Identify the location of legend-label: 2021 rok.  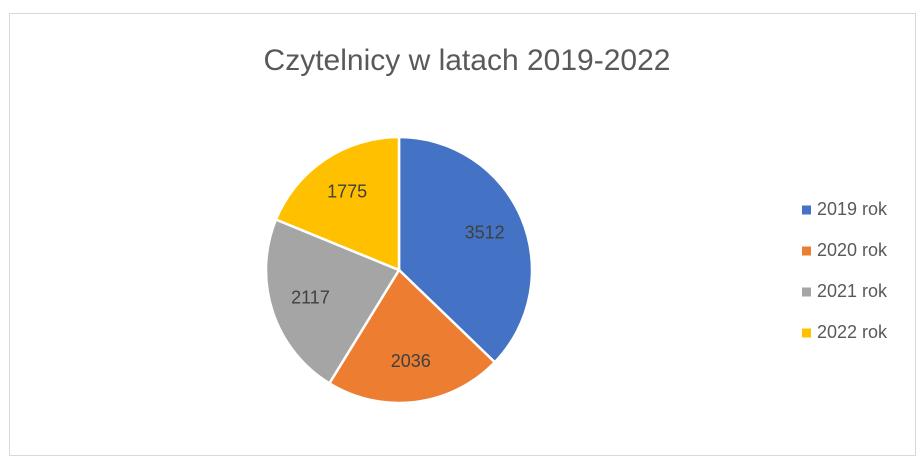
(852, 291).